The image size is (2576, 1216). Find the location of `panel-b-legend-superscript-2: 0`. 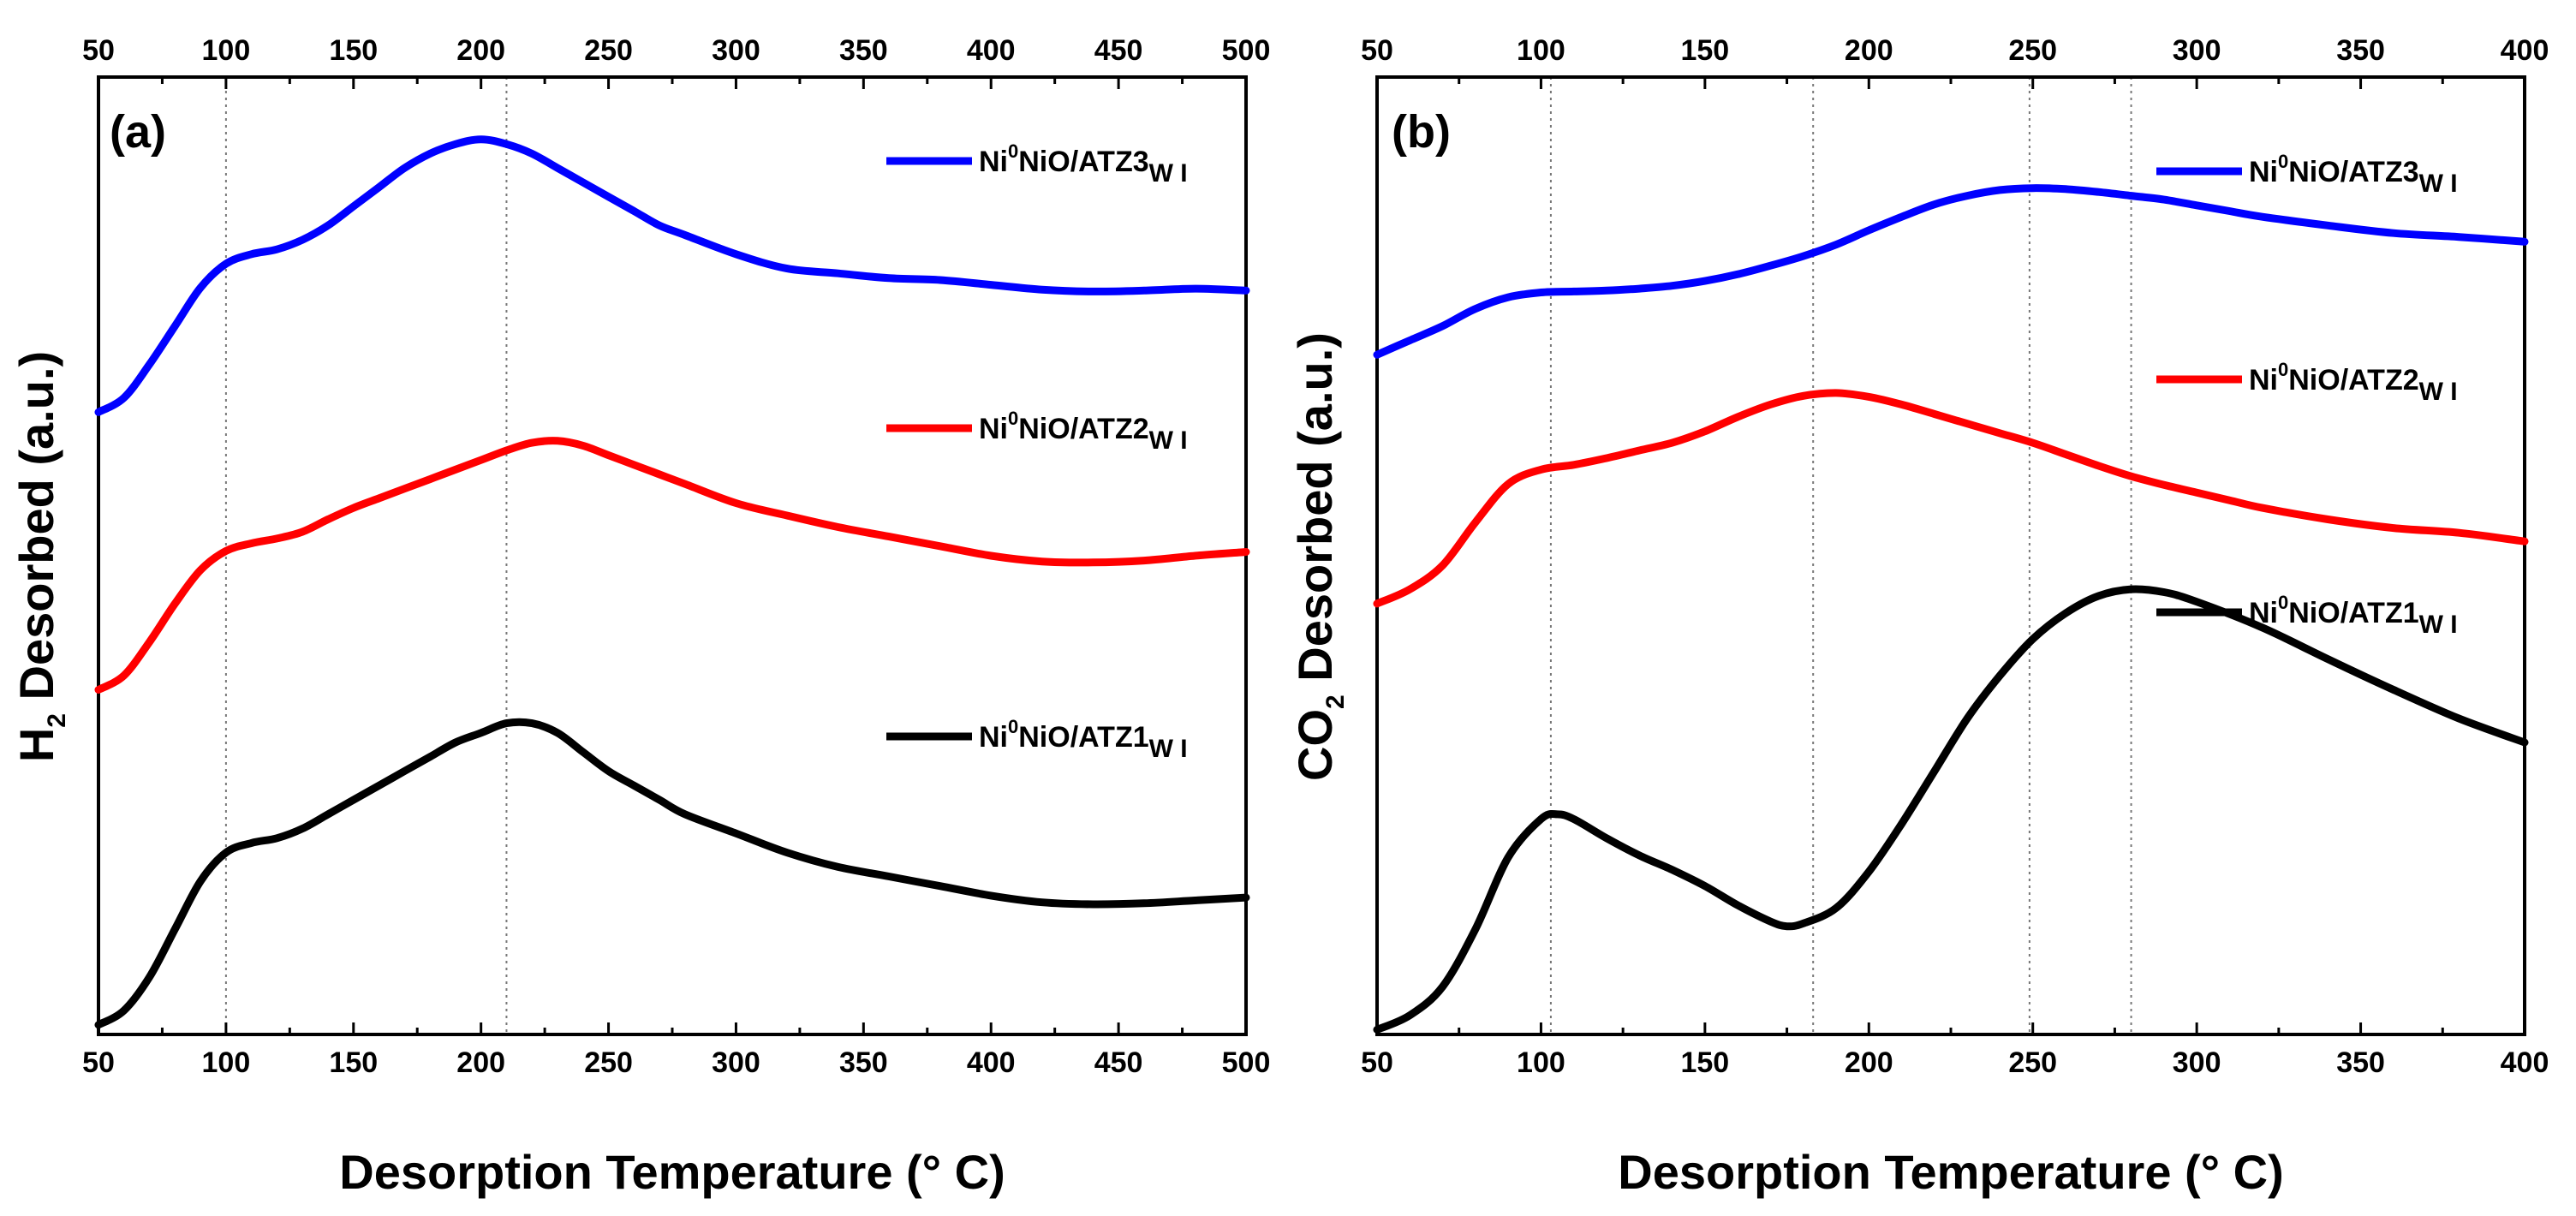

panel-b-legend-superscript-2: 0 is located at coordinates (2283, 602).